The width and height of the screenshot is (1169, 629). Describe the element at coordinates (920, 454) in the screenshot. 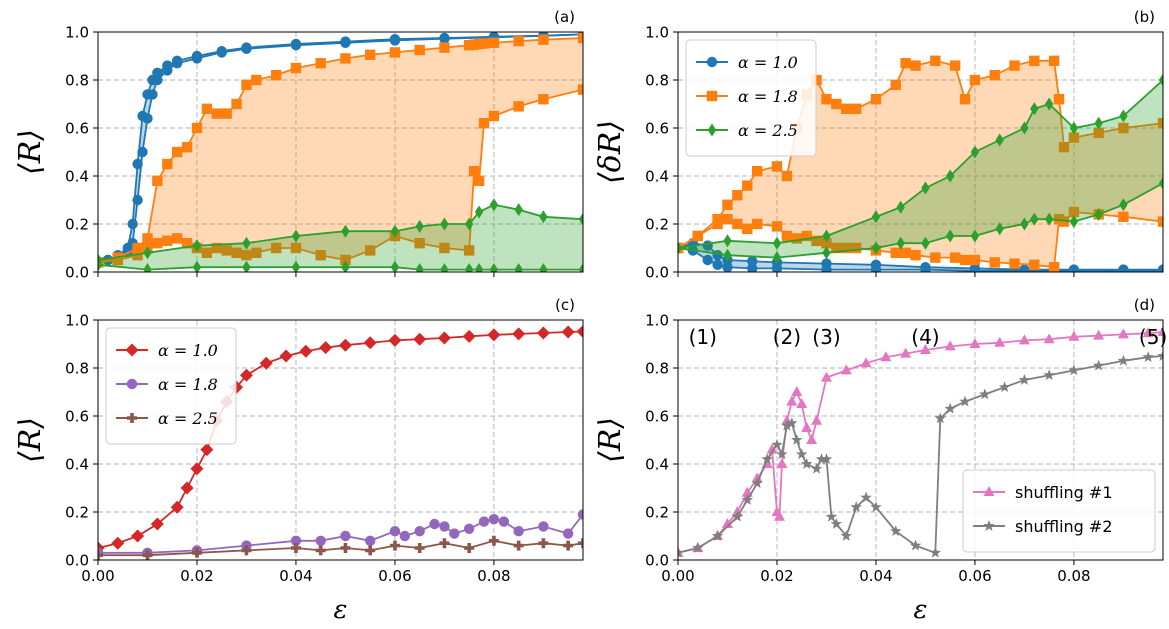

I see `series-gray` at that location.